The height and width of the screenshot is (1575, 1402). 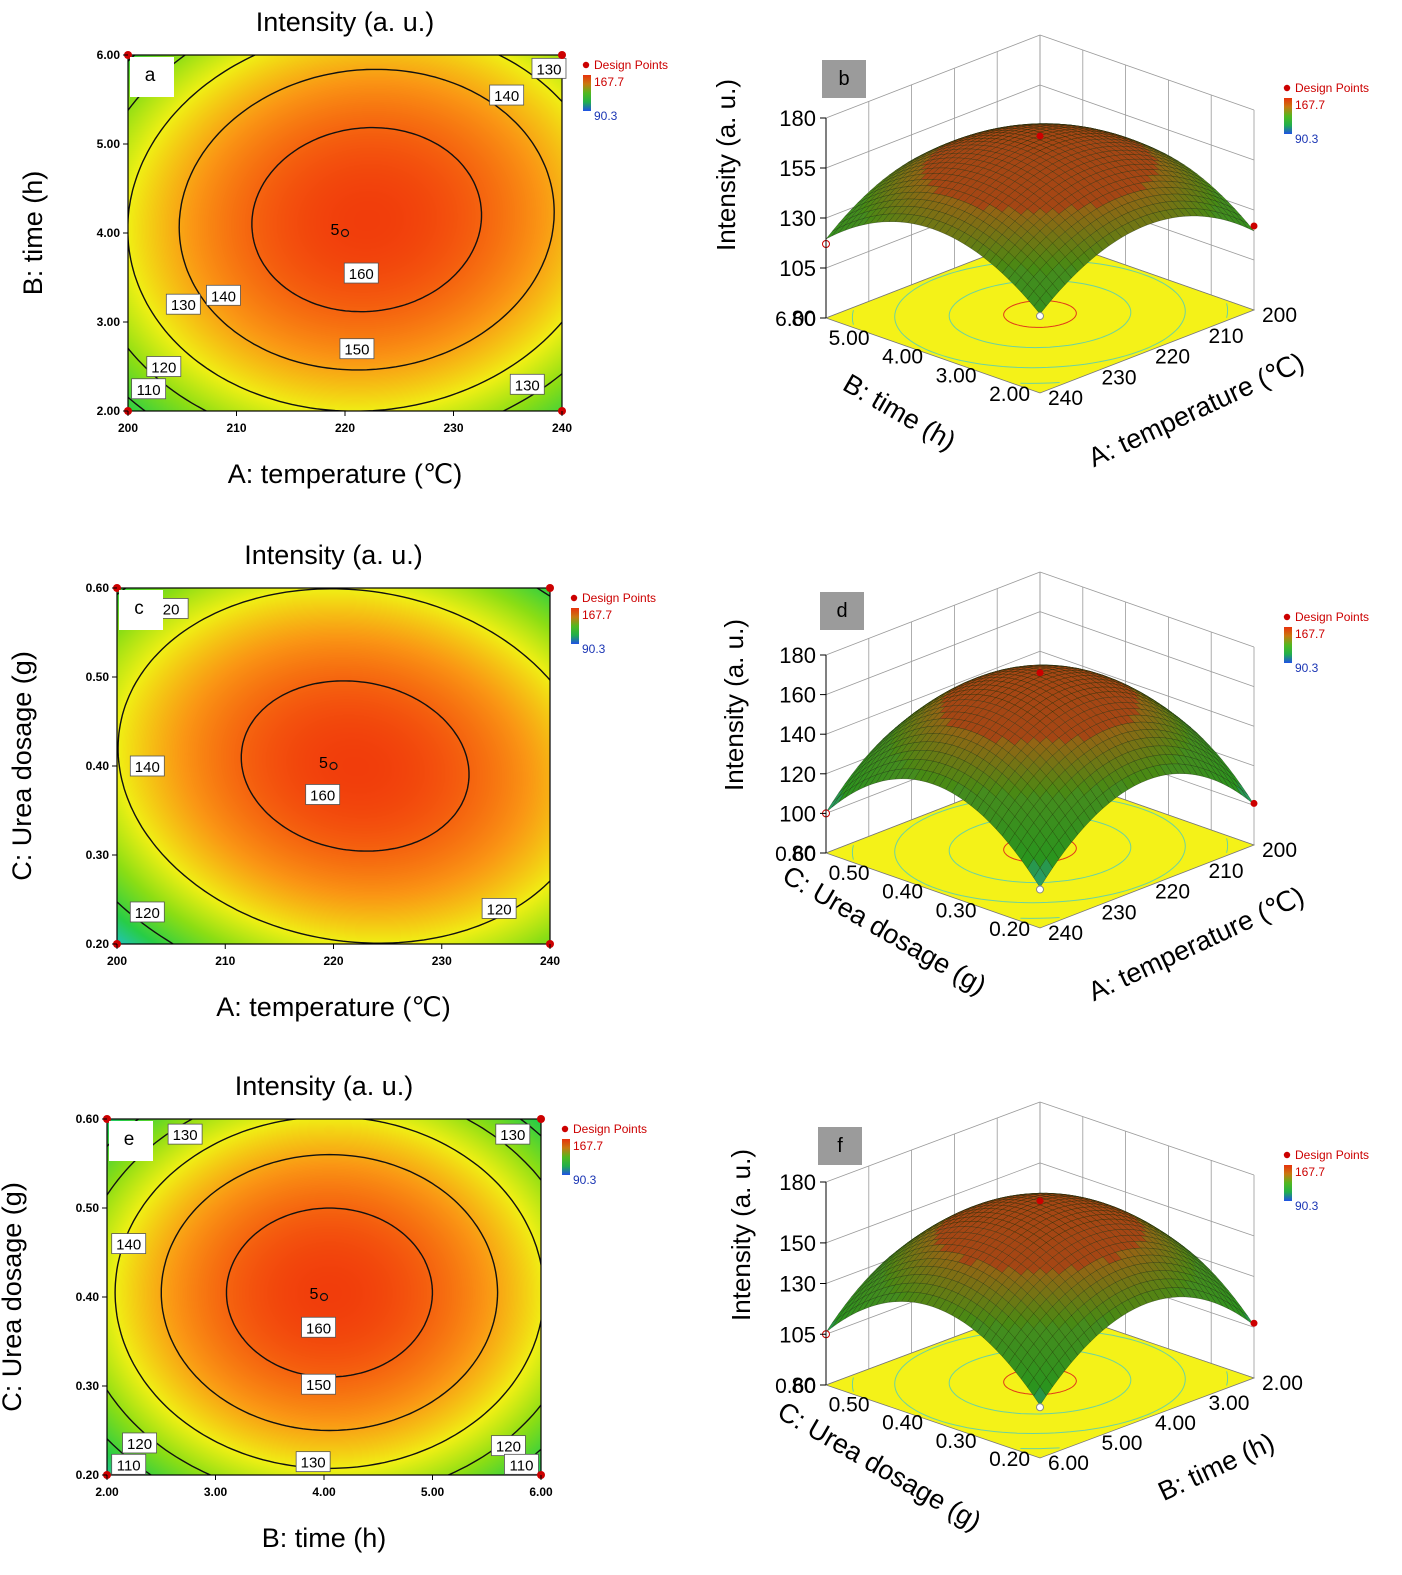 I want to click on center-point-count: 5, so click(x=314, y=1294).